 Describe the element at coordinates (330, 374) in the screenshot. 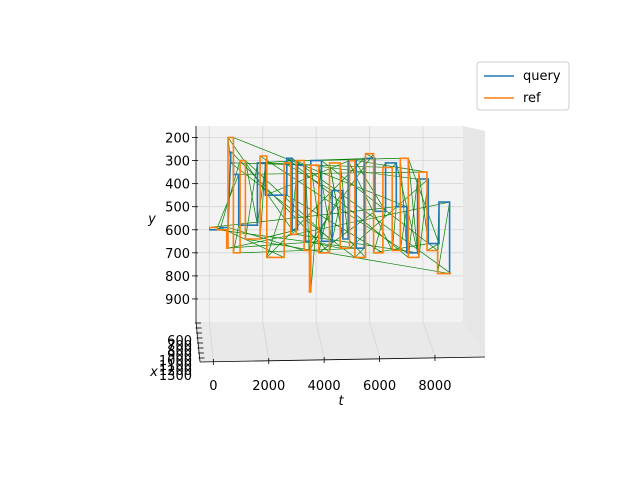

I see `t-tick-labels: 0 2000 4000 6000 8000` at that location.